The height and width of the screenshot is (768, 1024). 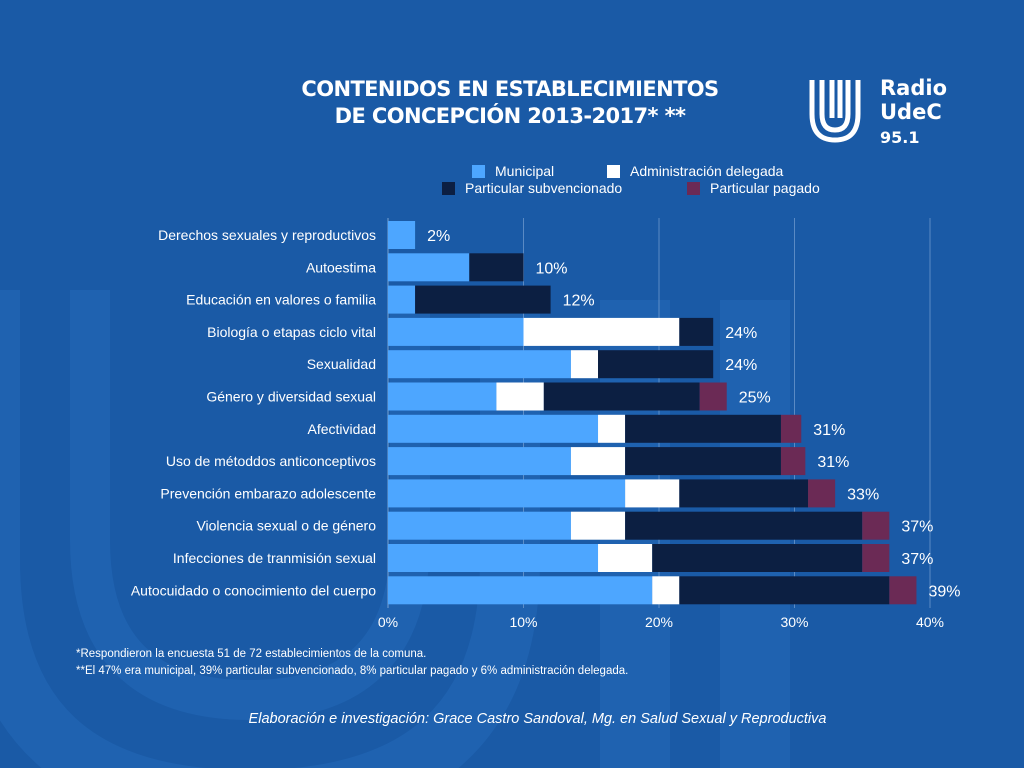 I want to click on logo-text: Radio UdeC 95.1, so click(x=913, y=113).